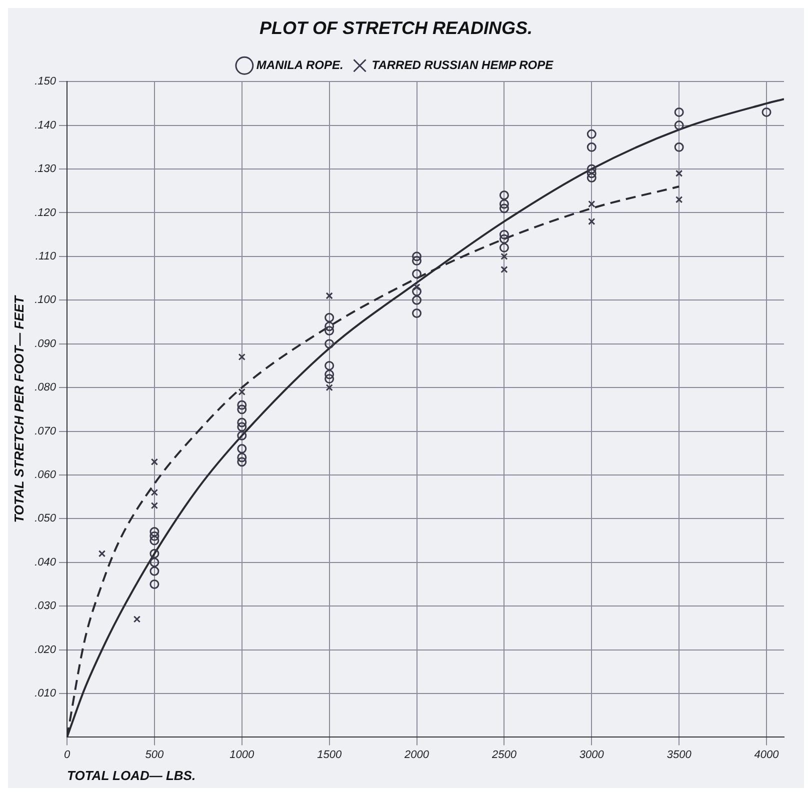 The image size is (812, 796). What do you see at coordinates (45, 650) in the screenshot?
I see `y-tick-label: .020` at bounding box center [45, 650].